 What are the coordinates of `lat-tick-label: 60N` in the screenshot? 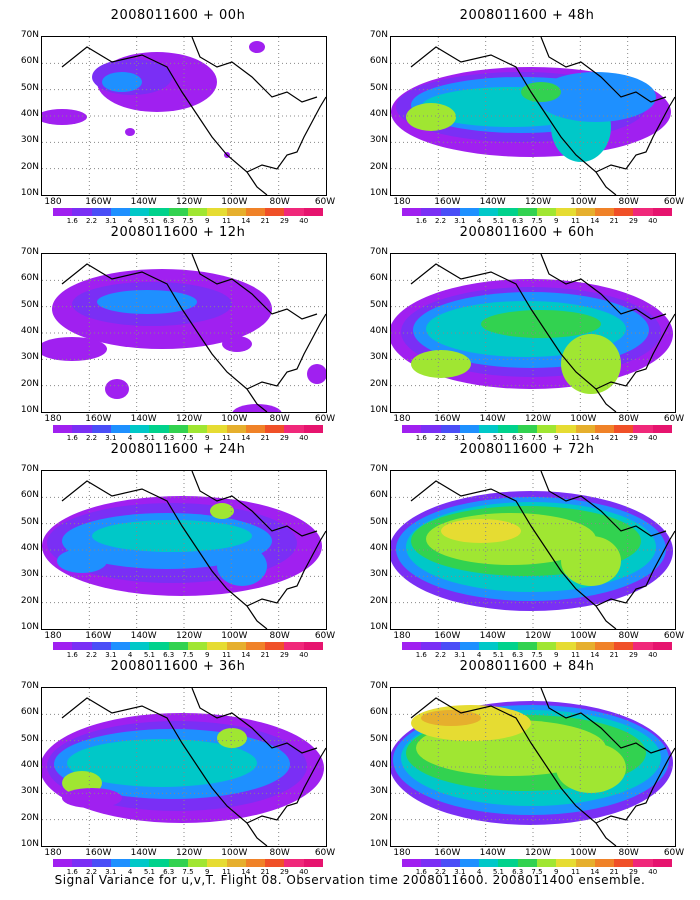 It's located at (29, 712).